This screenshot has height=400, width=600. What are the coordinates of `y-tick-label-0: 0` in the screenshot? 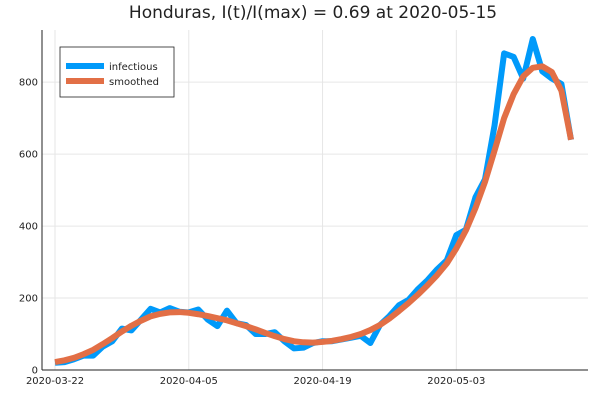 It's located at (35, 371).